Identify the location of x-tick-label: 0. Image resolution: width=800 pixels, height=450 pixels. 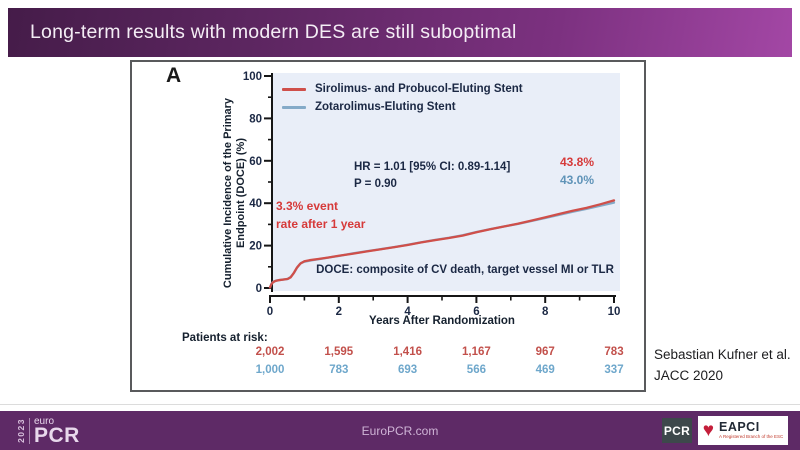
(270, 312).